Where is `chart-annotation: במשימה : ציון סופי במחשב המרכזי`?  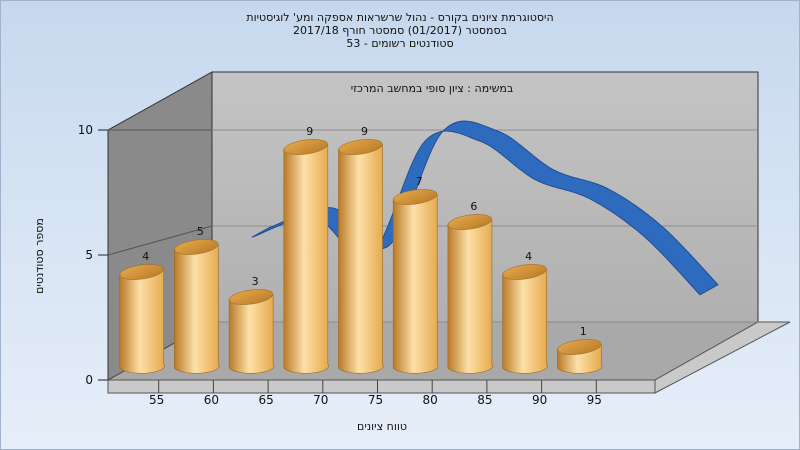 chart-annotation: במשימה : ציון סופי במחשב המרכזי is located at coordinates (432, 88).